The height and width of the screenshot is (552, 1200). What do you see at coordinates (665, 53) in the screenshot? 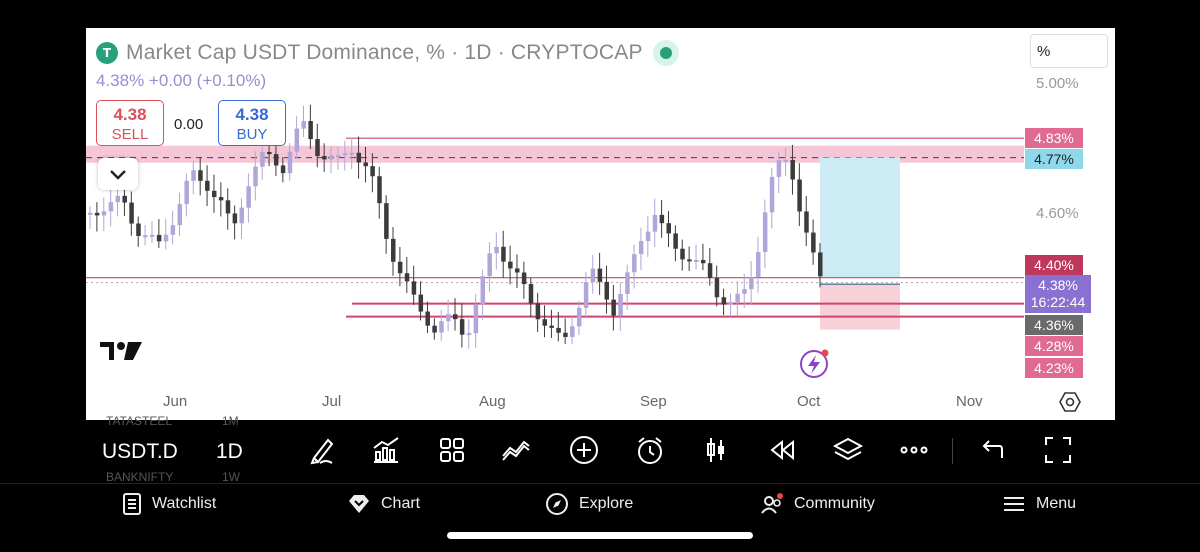
I see `market-status-icon` at bounding box center [665, 53].